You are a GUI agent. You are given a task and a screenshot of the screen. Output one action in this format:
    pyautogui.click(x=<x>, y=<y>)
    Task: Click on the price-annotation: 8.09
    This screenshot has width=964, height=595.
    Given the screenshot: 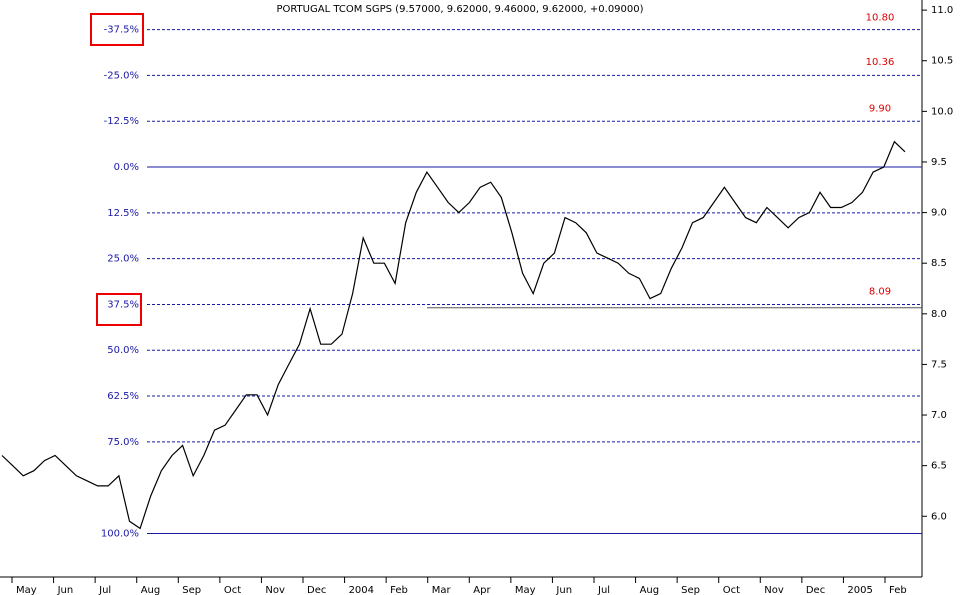 What is the action you would take?
    pyautogui.click(x=880, y=292)
    